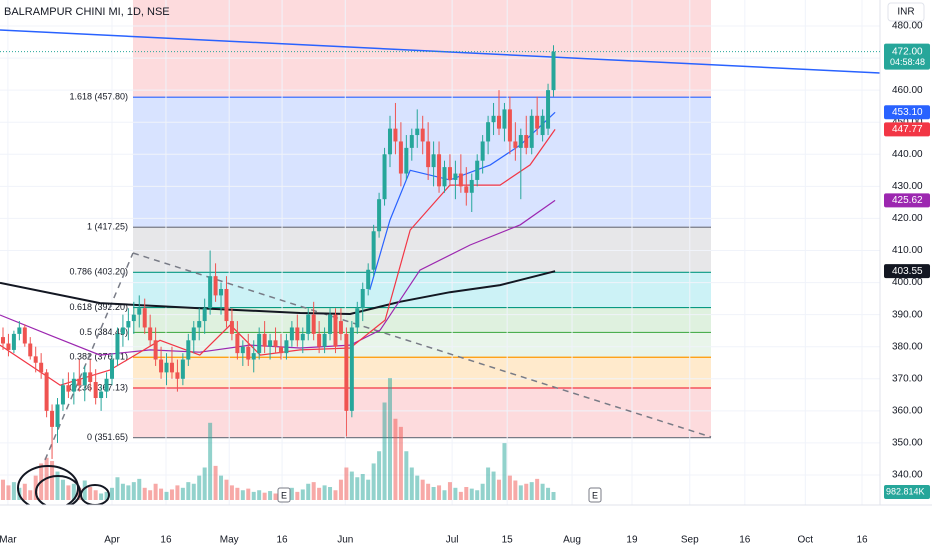  I want to click on moving-average, so click(278, 293).